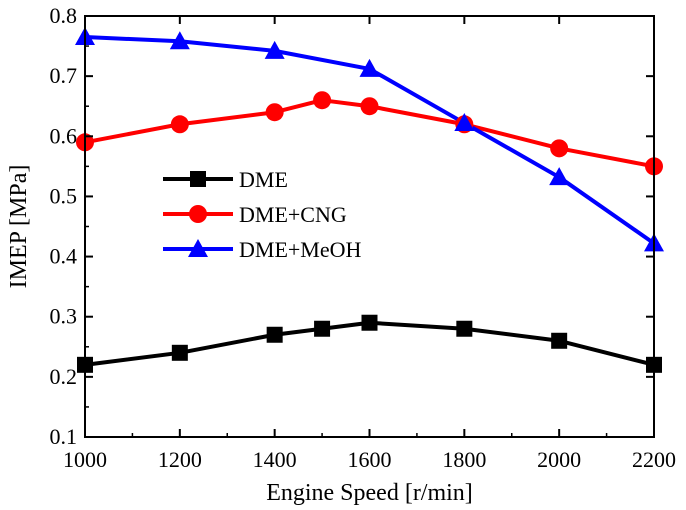 The width and height of the screenshot is (686, 510). What do you see at coordinates (263, 179) in the screenshot?
I see `legend-label: DME` at bounding box center [263, 179].